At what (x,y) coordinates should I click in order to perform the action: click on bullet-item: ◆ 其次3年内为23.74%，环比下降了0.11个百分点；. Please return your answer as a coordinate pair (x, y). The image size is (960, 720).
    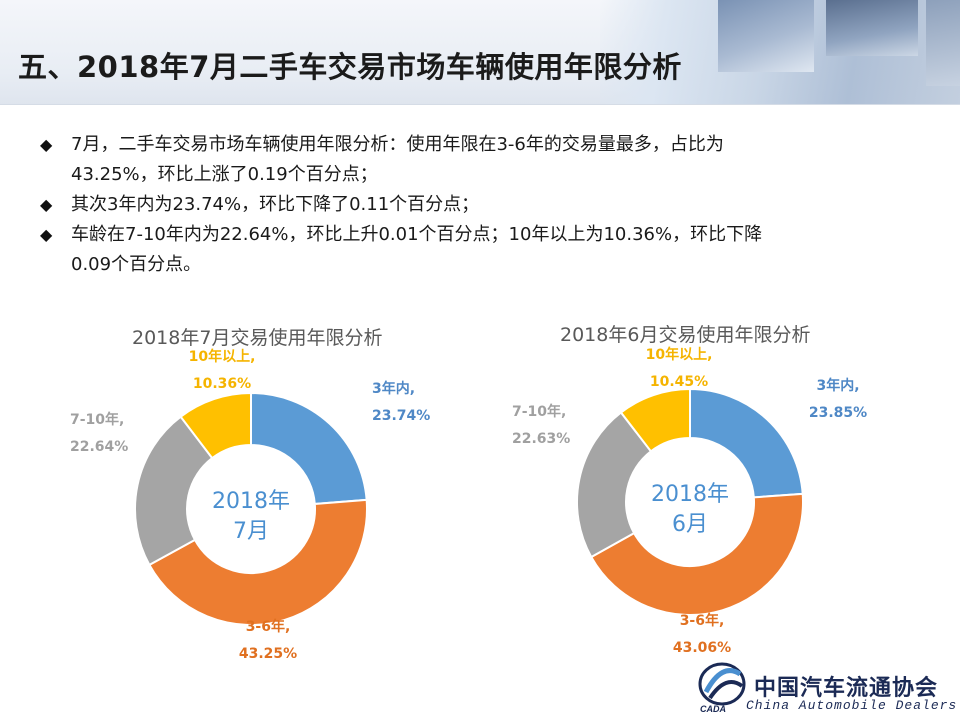
    Looking at the image, I should click on (480, 205).